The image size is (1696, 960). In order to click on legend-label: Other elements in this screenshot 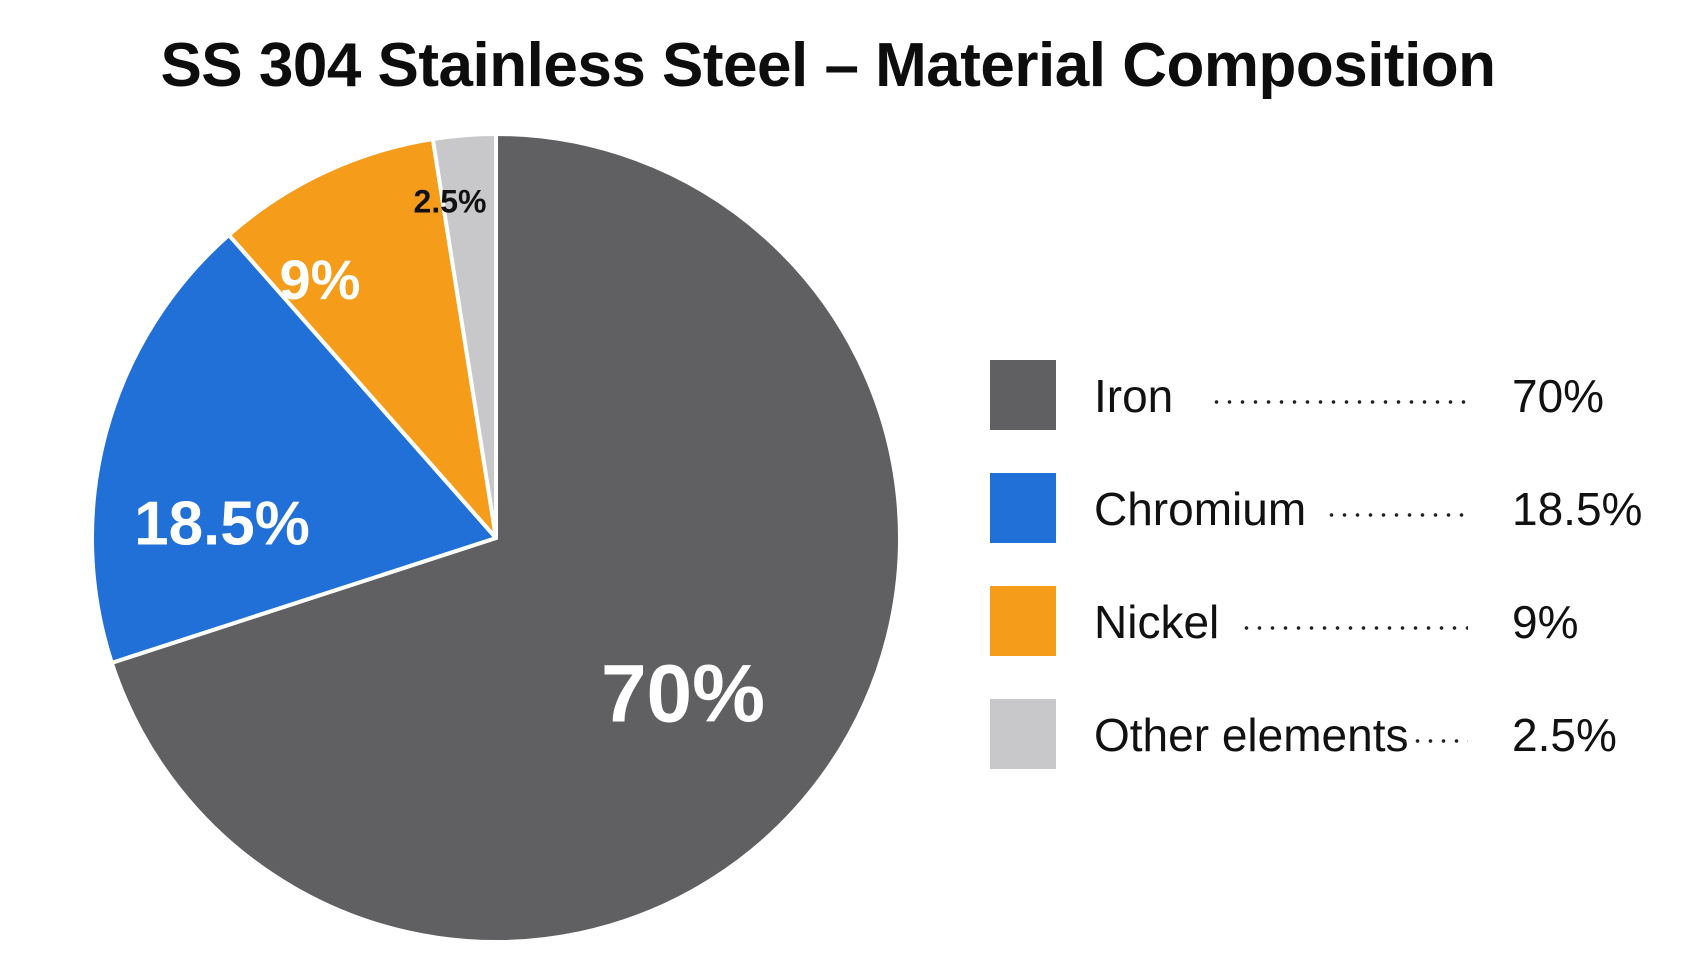, I will do `click(1251, 735)`.